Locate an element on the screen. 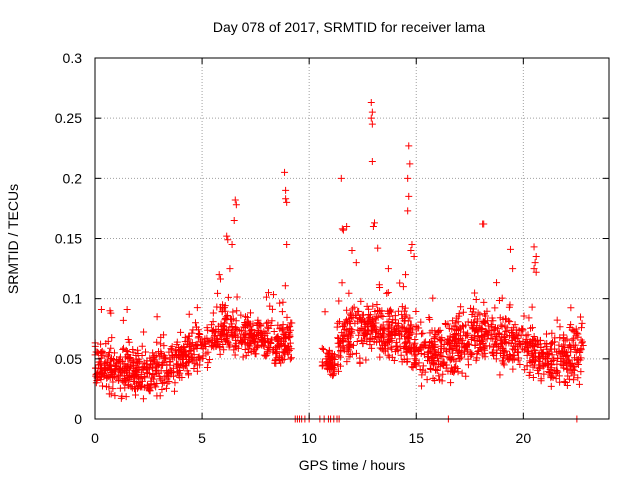 The width and height of the screenshot is (640, 485). x-tick-label: 5 is located at coordinates (202, 438).